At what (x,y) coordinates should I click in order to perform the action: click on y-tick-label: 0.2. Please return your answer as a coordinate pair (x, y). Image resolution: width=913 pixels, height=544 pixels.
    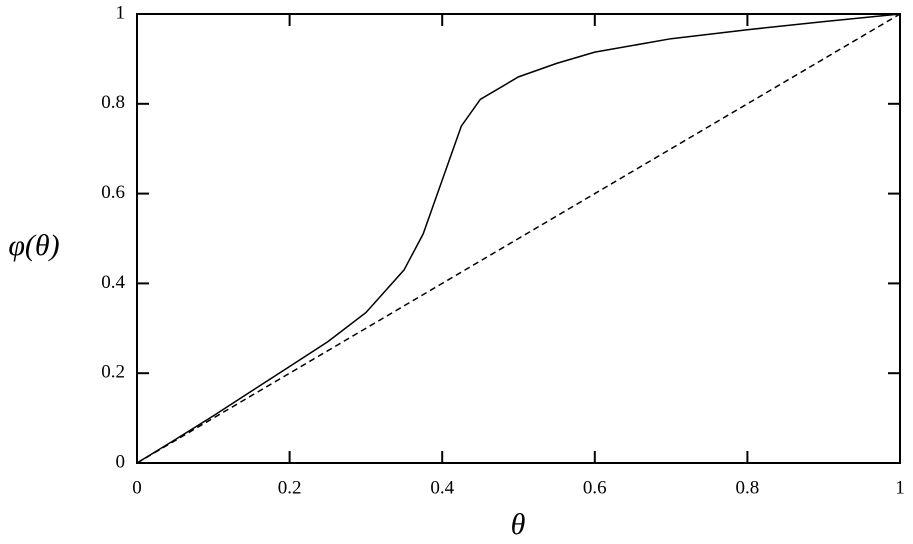
    Looking at the image, I should click on (113, 372).